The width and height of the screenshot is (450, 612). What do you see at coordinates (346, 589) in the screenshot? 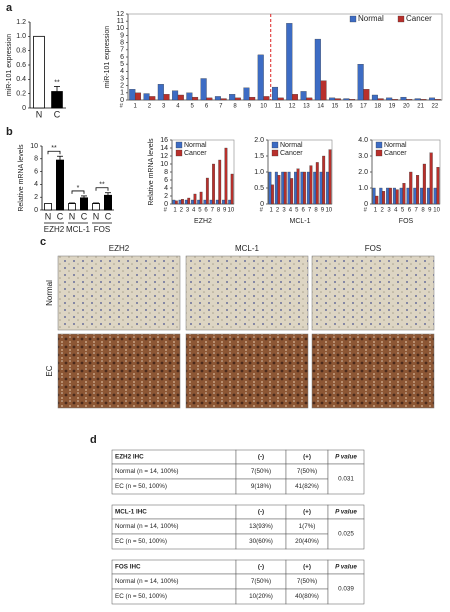
I see `table-cell` at bounding box center [346, 589].